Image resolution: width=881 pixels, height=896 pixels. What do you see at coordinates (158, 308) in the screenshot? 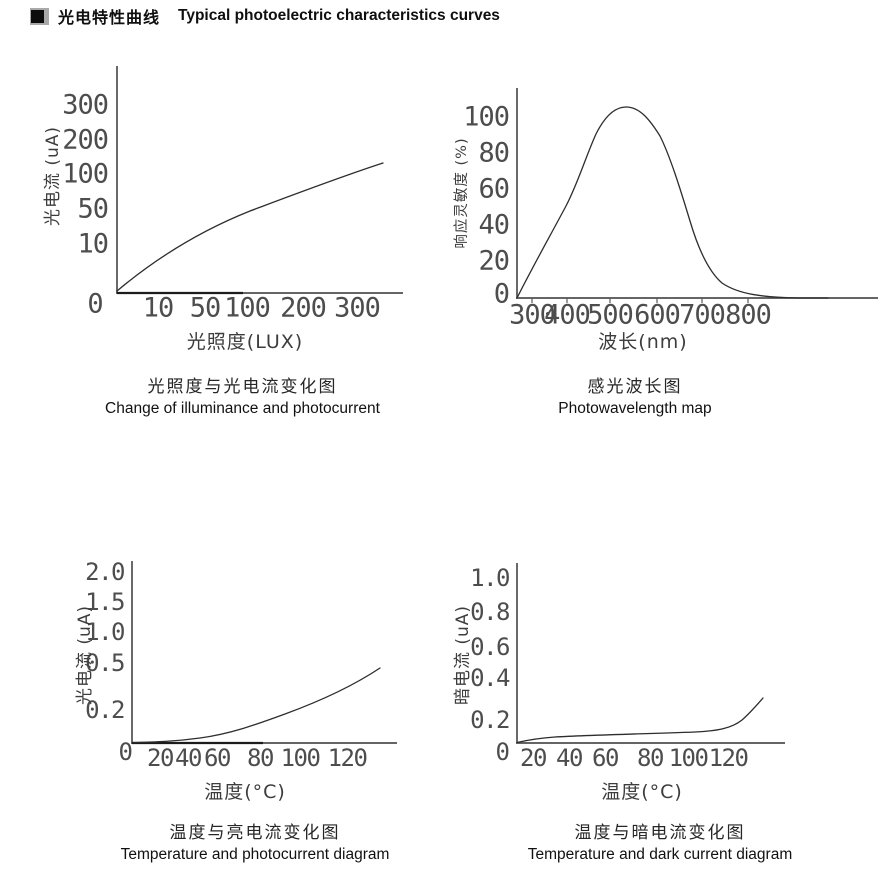
I see `x-tick-label: 10` at bounding box center [158, 308].